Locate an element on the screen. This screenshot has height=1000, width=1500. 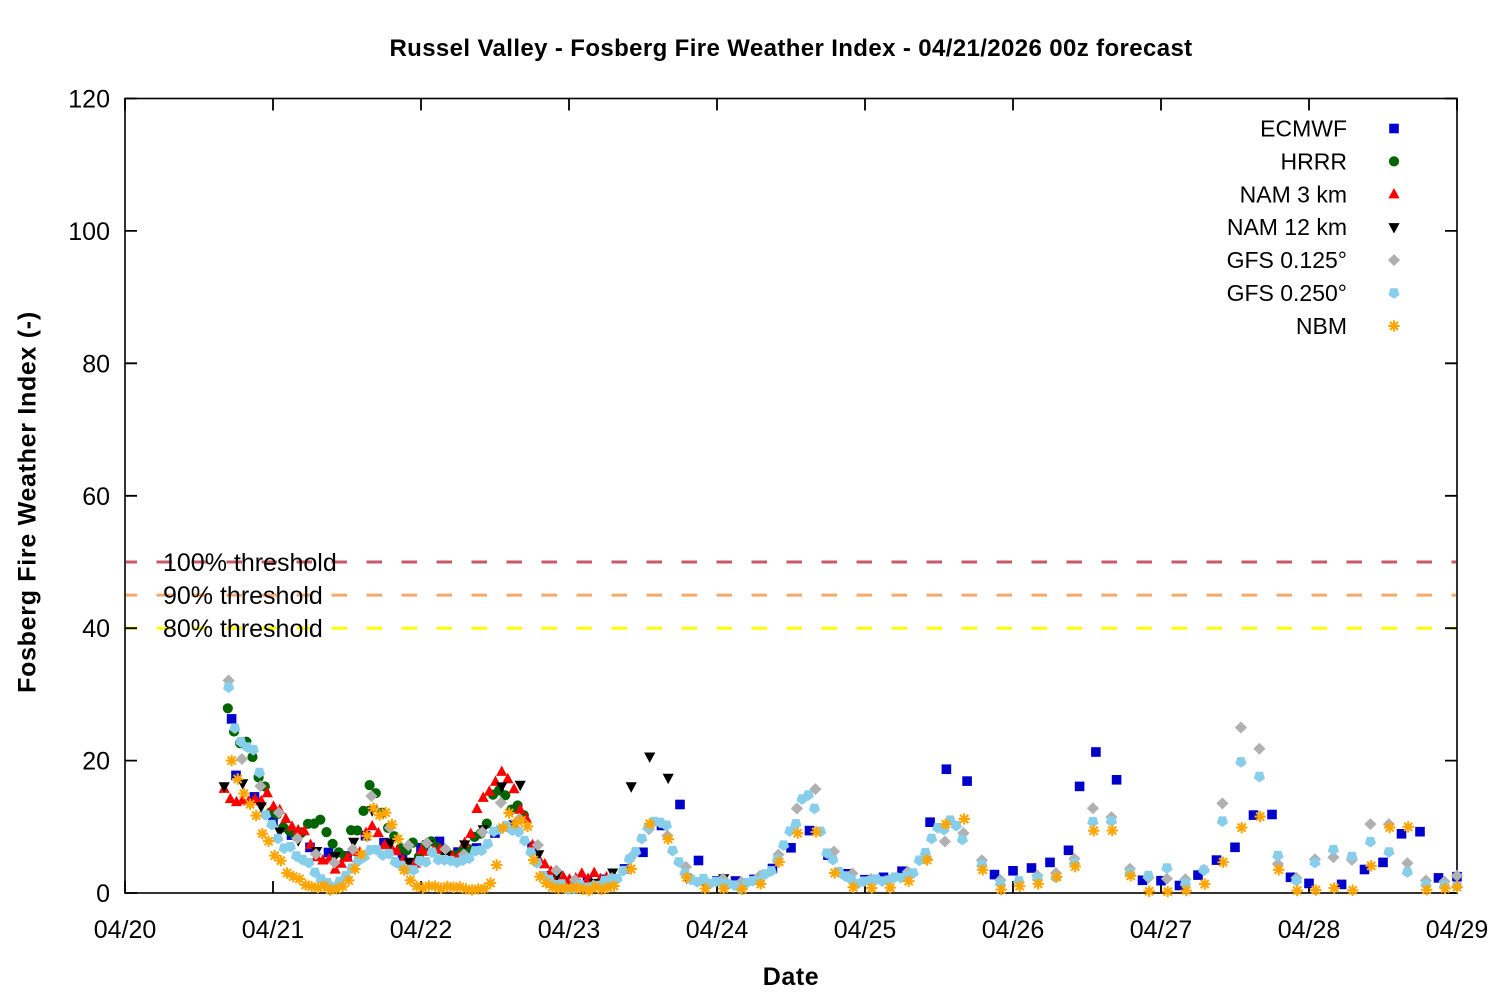
svg-text: 04/28 is located at coordinates (1309, 930).